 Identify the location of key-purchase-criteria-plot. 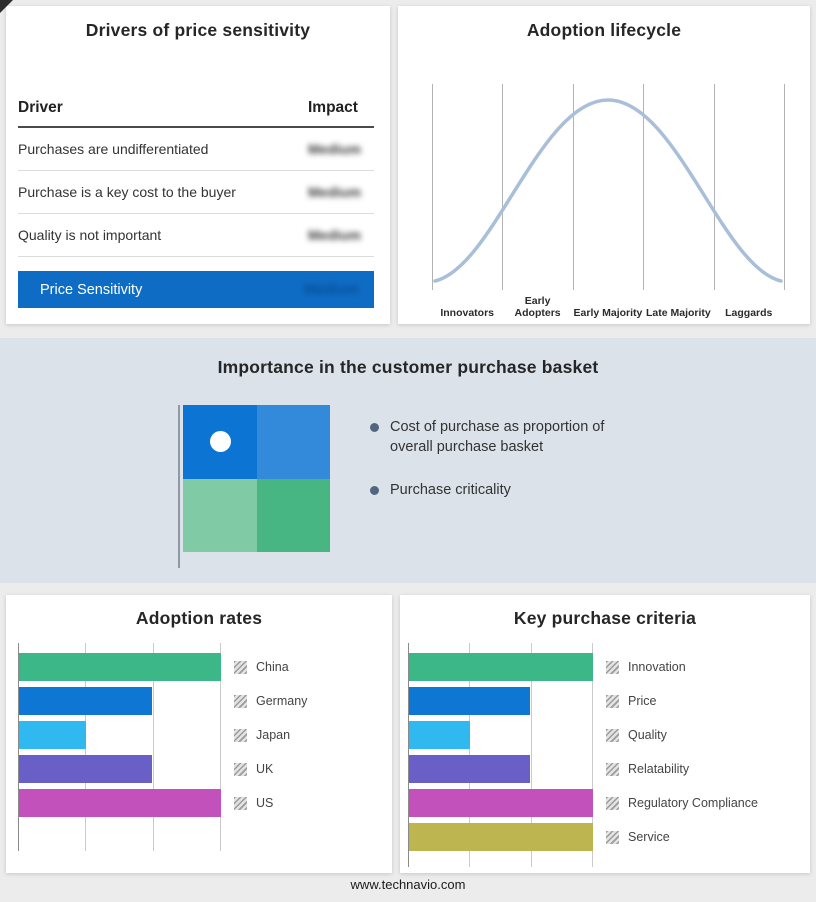
(500, 755).